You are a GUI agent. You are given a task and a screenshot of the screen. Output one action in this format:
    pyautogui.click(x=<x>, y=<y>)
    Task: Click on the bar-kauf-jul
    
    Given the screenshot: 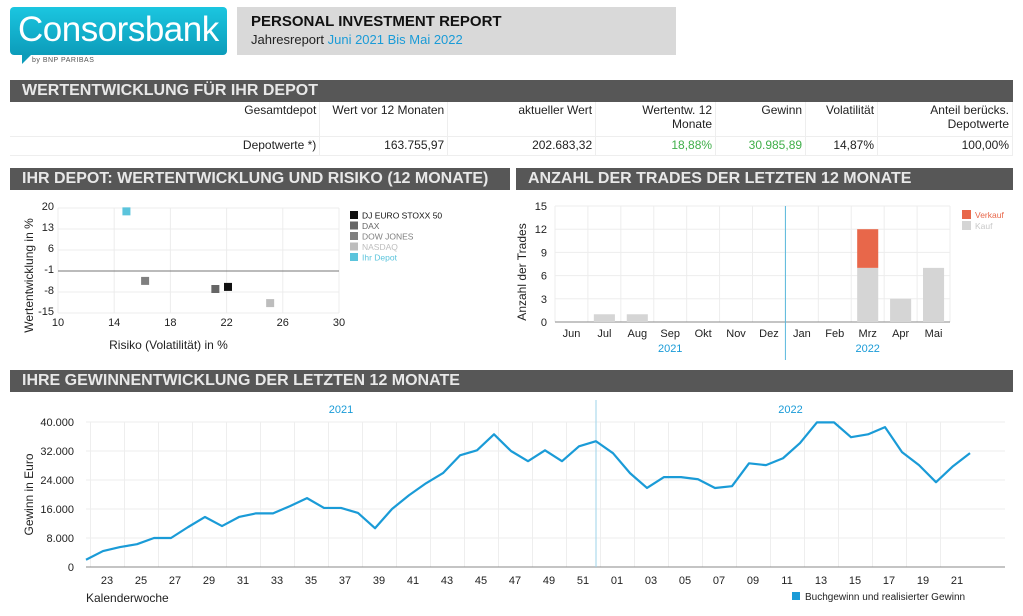 What is the action you would take?
    pyautogui.click(x=604, y=318)
    